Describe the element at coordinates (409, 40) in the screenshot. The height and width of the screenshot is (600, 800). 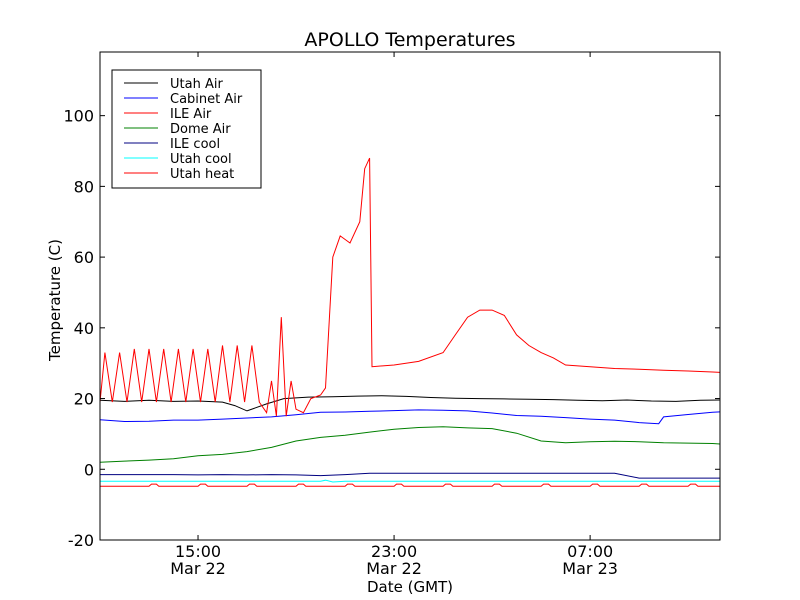
I see `chart-title: APOLLO Temperatures` at that location.